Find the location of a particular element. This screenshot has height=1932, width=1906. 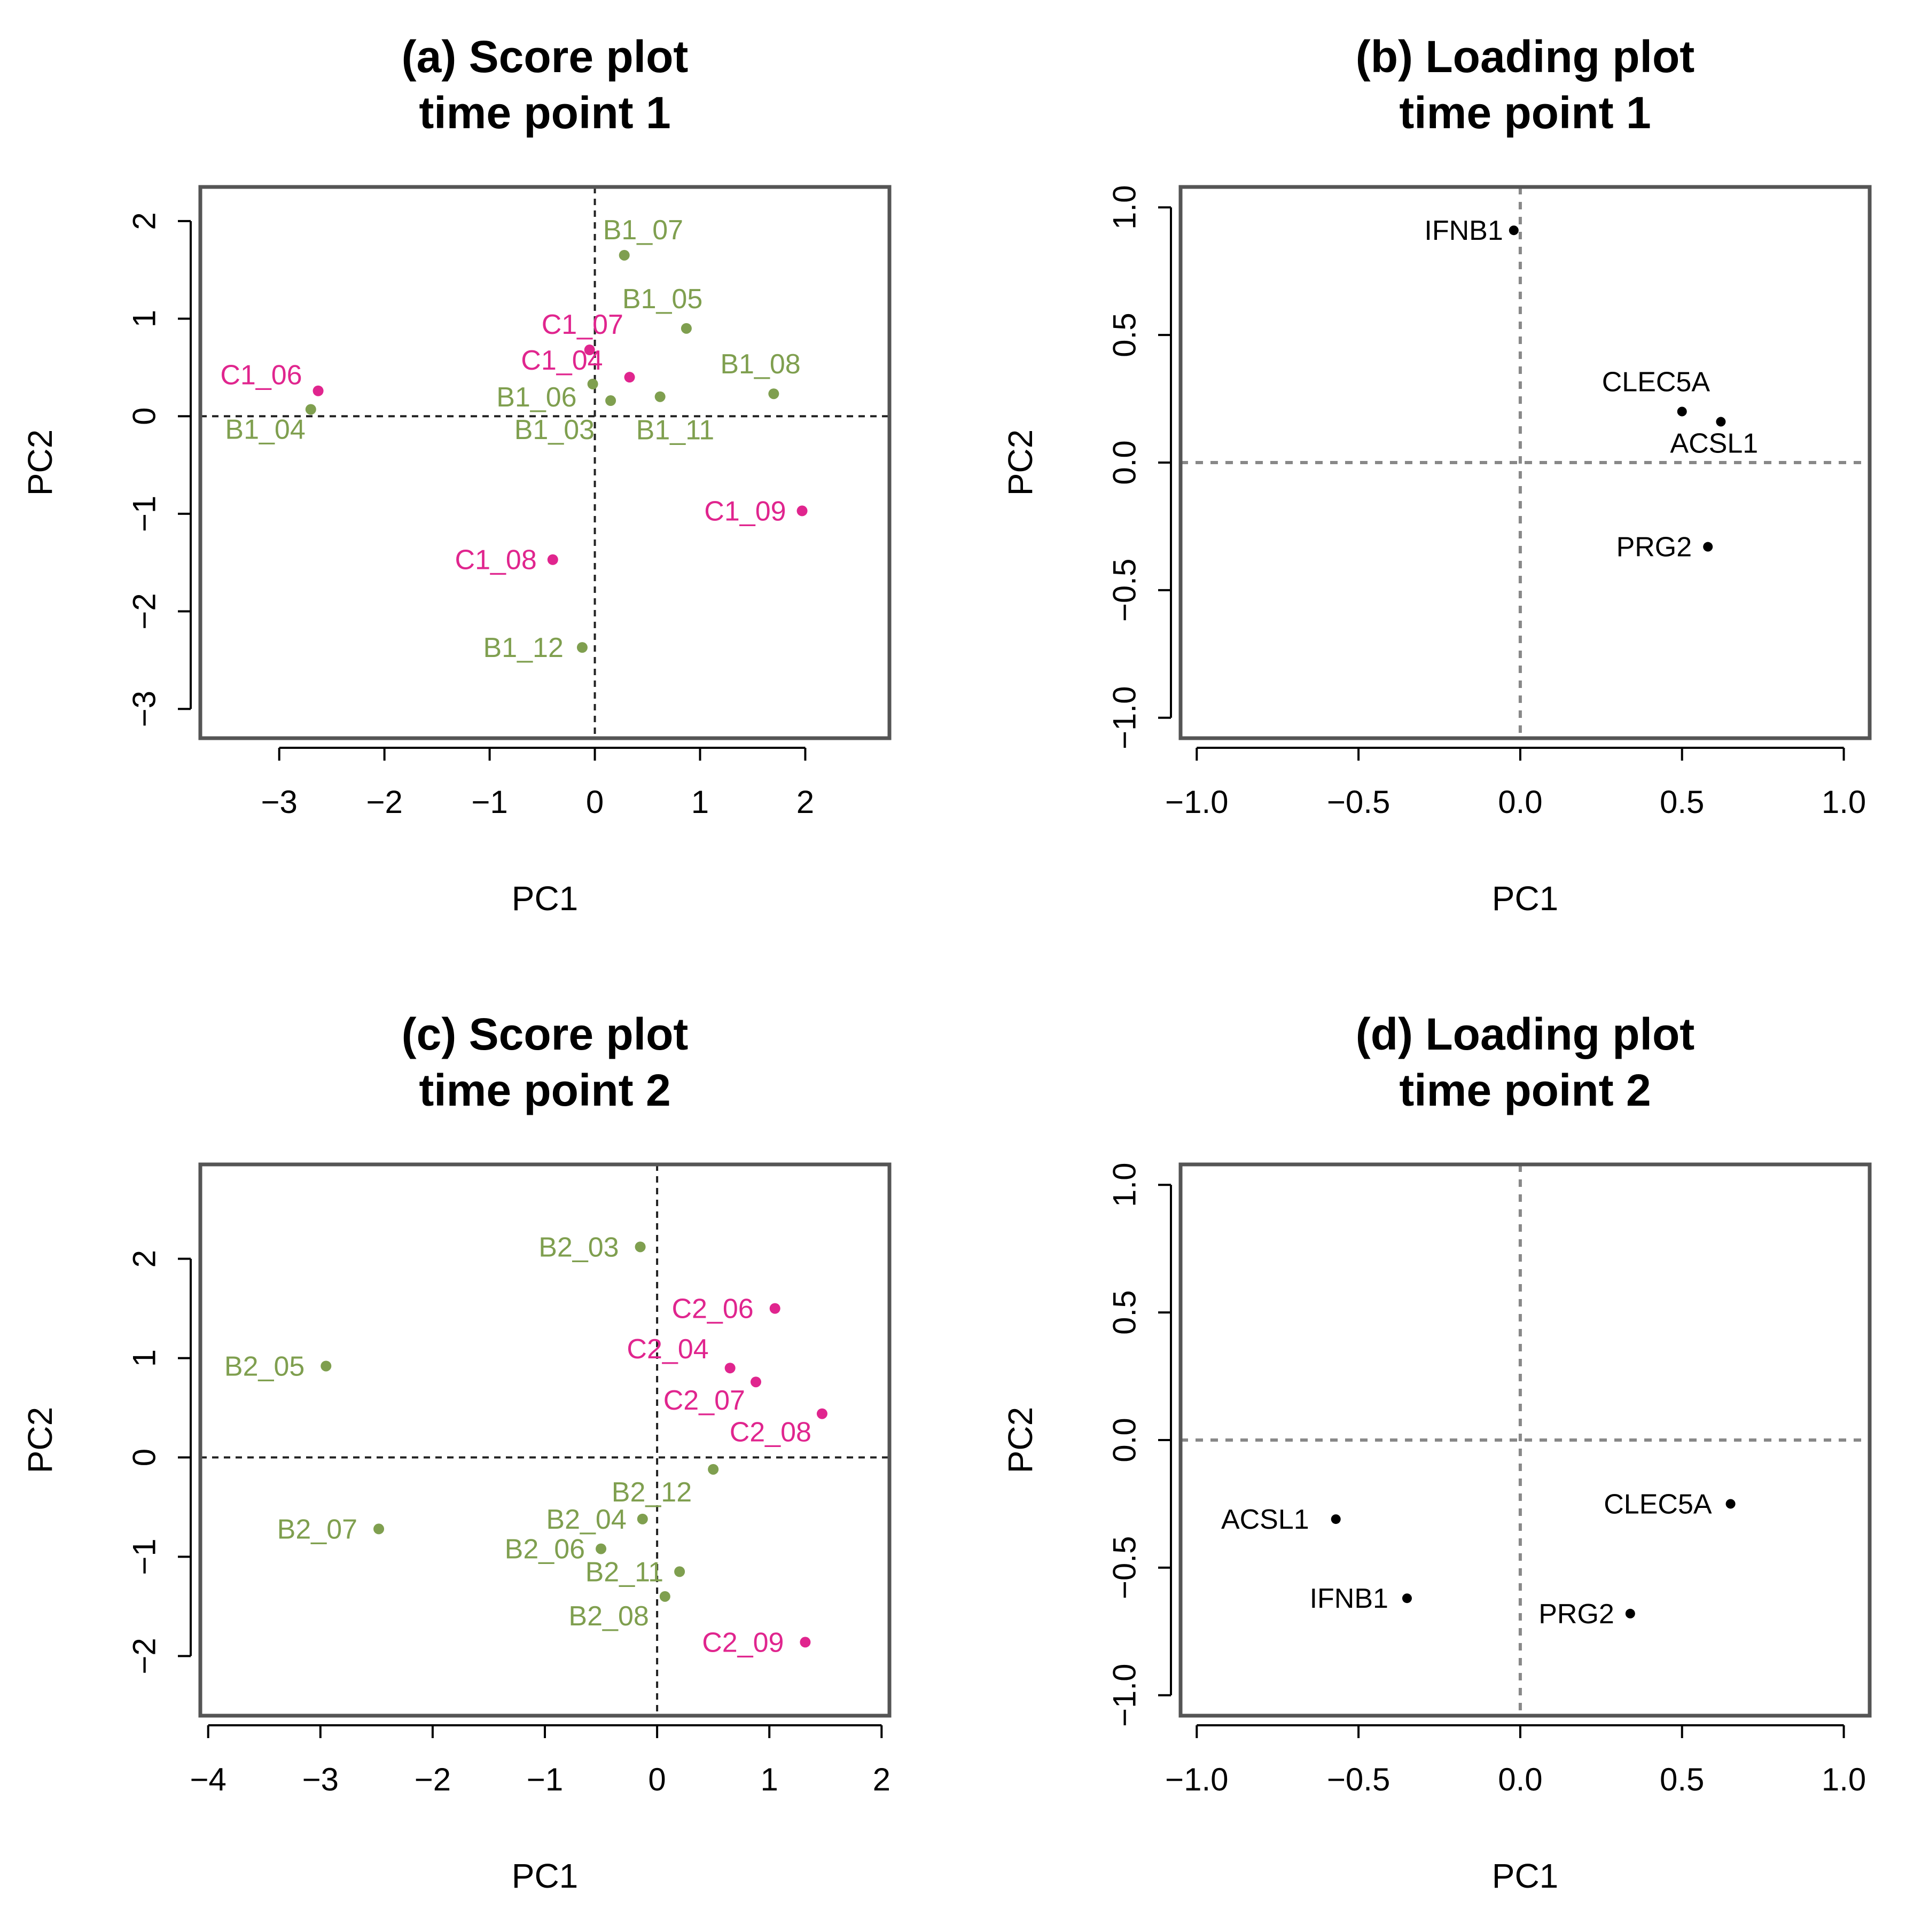

panel-title: time point 1 is located at coordinates (544, 113).